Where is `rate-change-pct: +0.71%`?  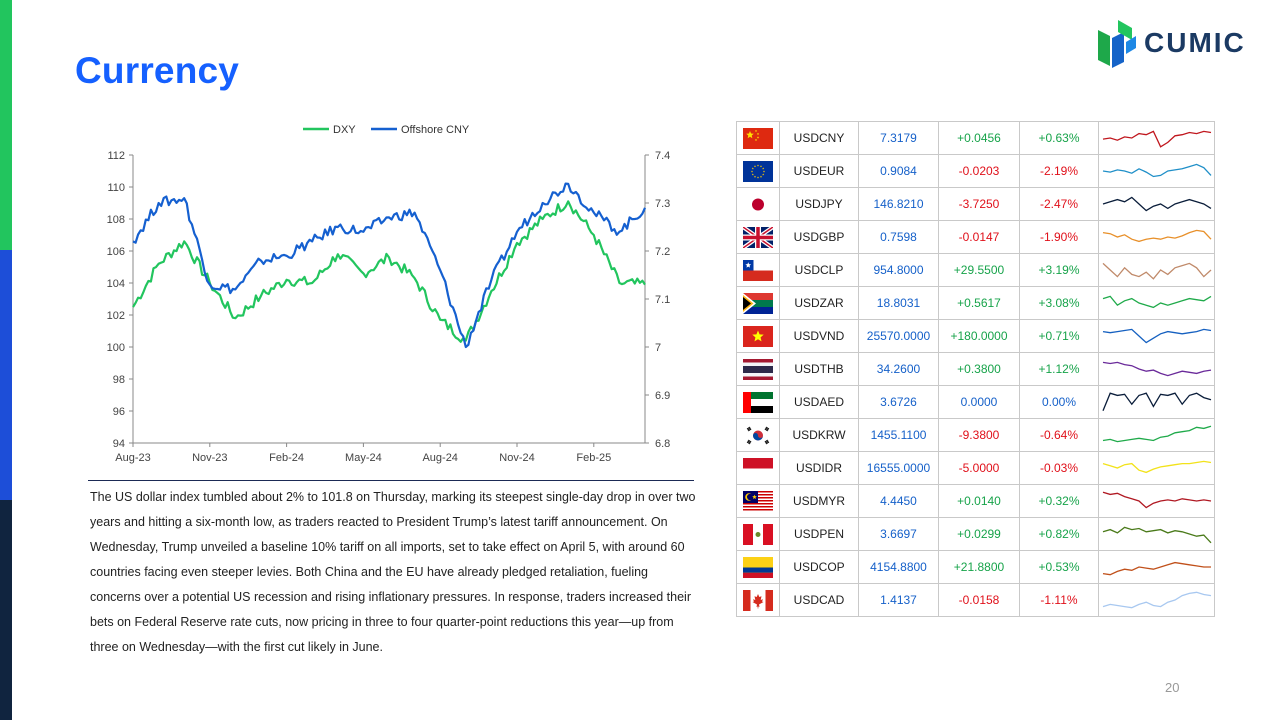
rate-change-pct: +0.71% is located at coordinates (1059, 336).